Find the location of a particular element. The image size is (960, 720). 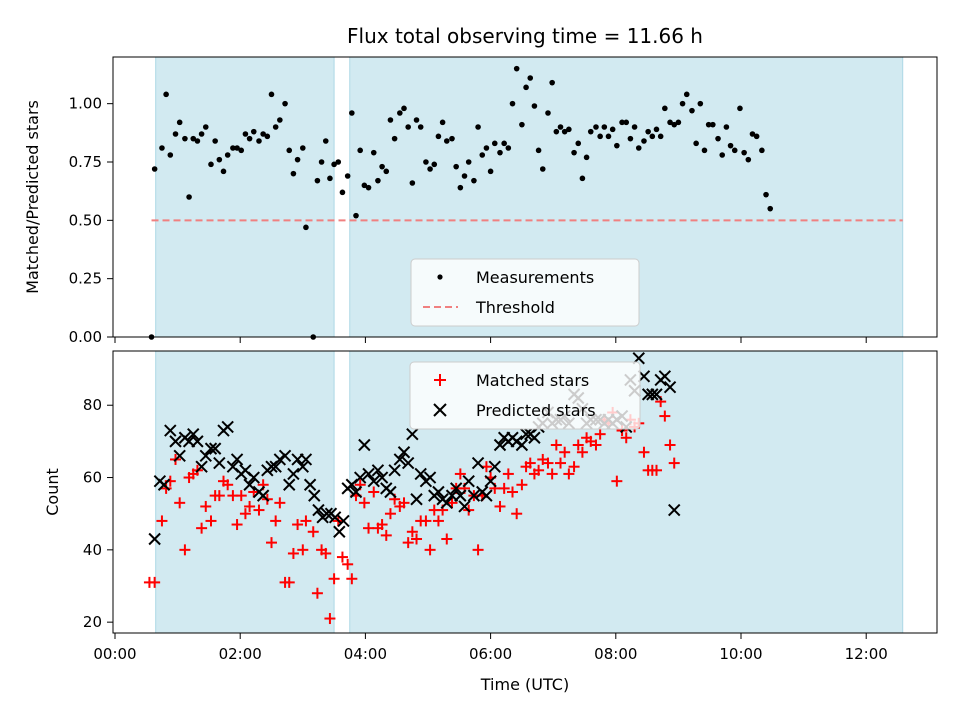

bottom-y-tick-label: 60 is located at coordinates (92, 478).